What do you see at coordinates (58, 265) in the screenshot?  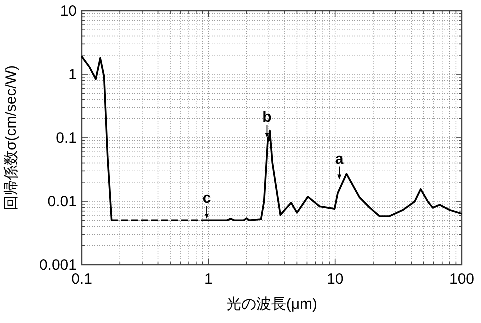 I see `y-tick-label: 0.001` at bounding box center [58, 265].